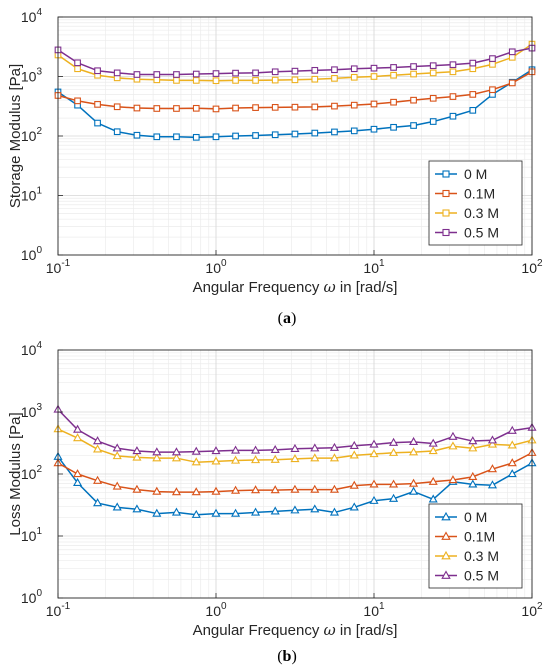 The height and width of the screenshot is (665, 550). Describe the element at coordinates (32, 76) in the screenshot. I see `y-tick-label: 10³` at that location.